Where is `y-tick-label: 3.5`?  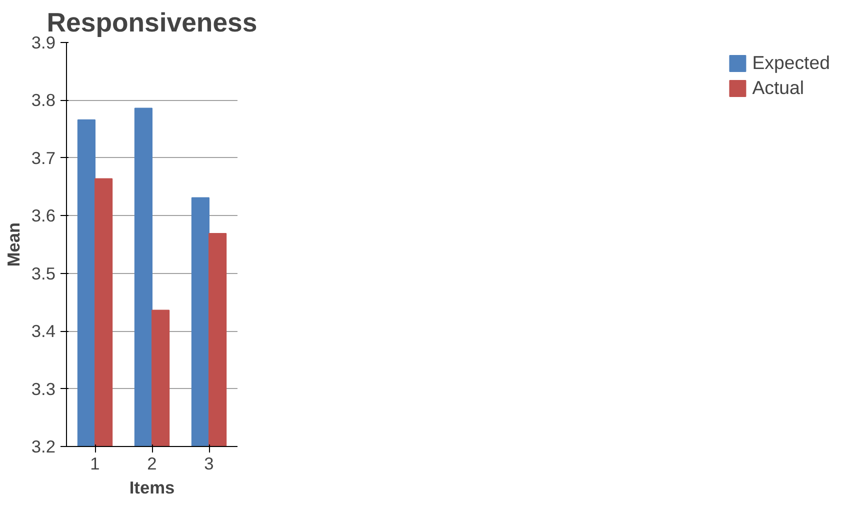
y-tick-label: 3.5 is located at coordinates (43, 273).